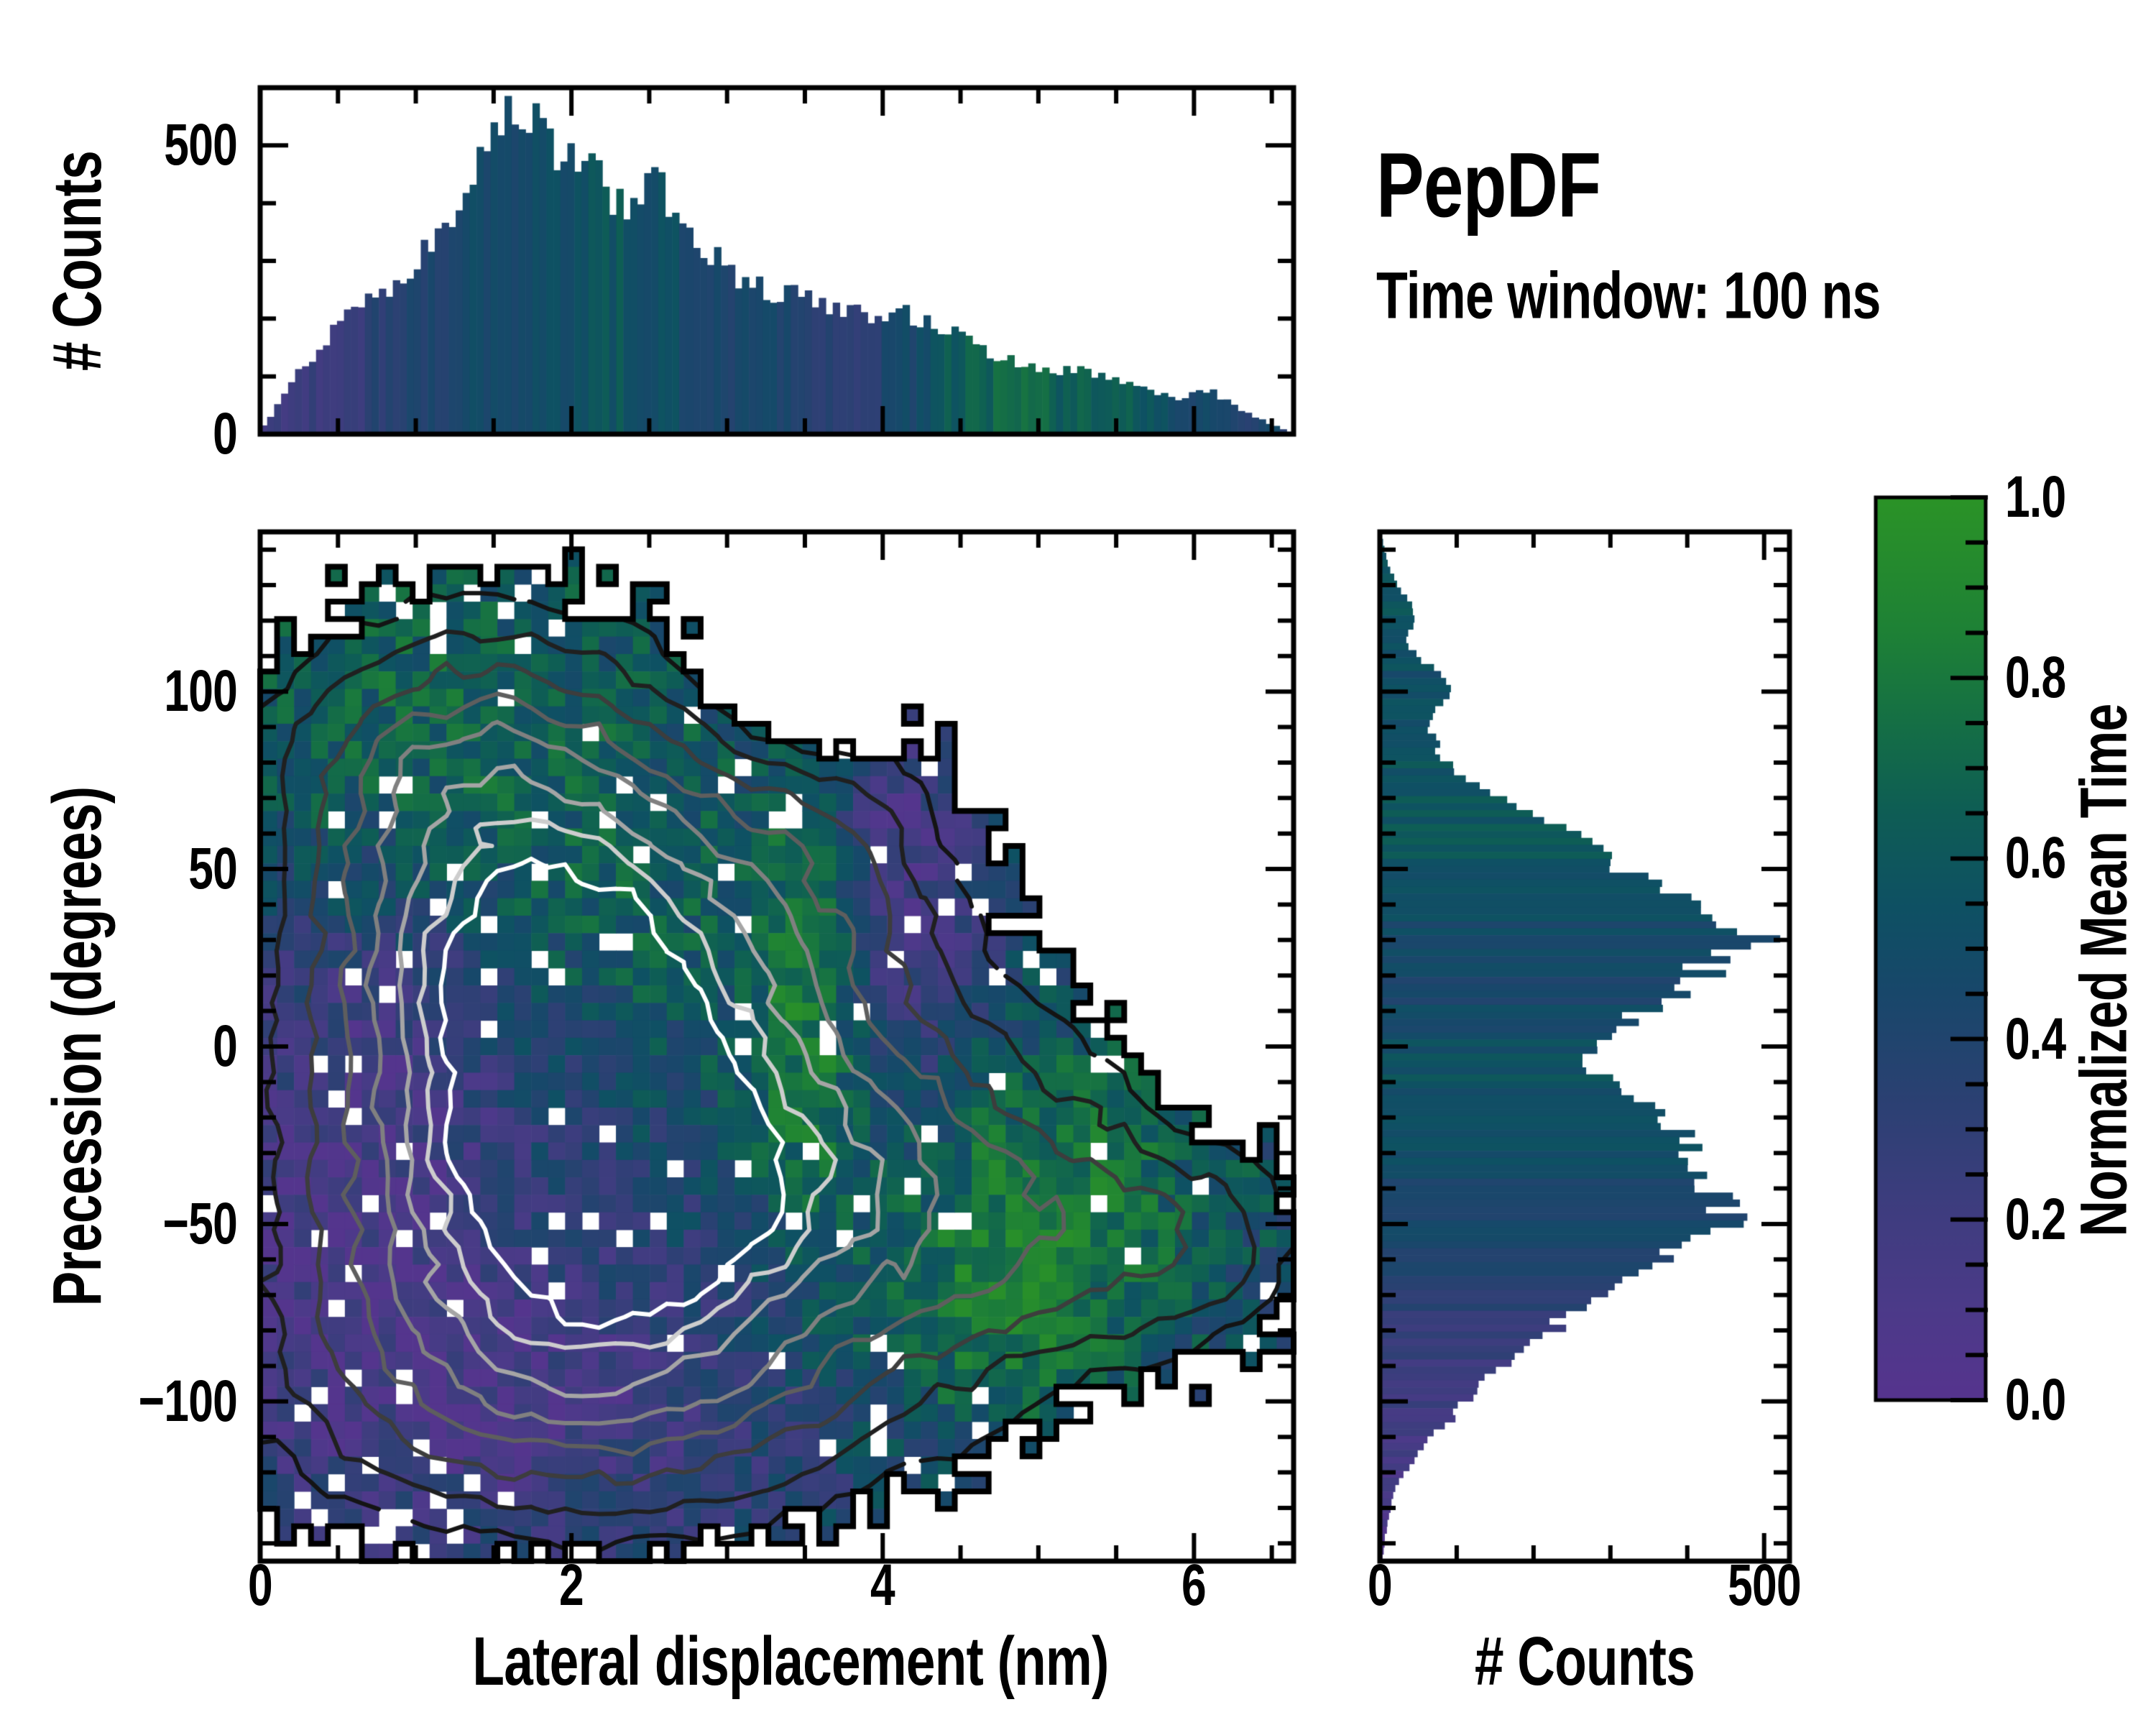 Image resolution: width=2156 pixels, height=1725 pixels. What do you see at coordinates (2104, 970) in the screenshot?
I see `colorbar-label: Normalized Mean Time` at bounding box center [2104, 970].